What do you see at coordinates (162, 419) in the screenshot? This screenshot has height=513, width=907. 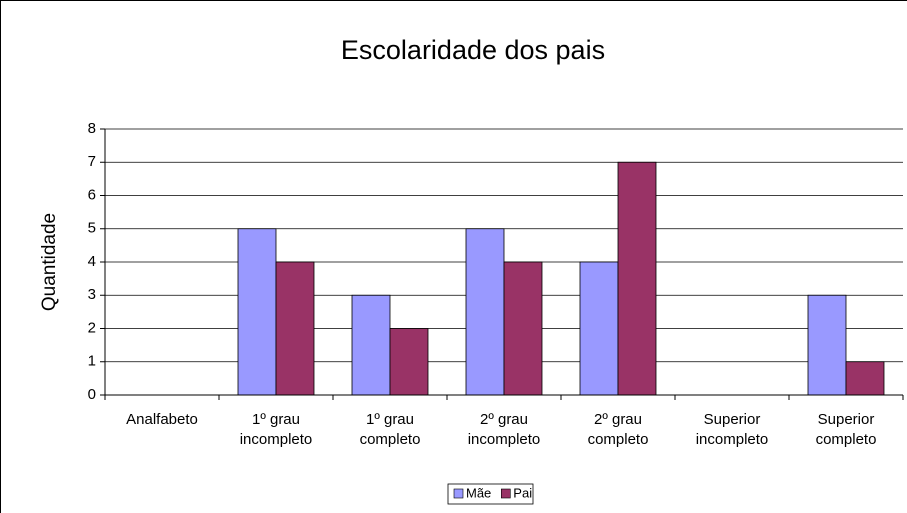 I see `x-tick-label: Analfabeto` at bounding box center [162, 419].